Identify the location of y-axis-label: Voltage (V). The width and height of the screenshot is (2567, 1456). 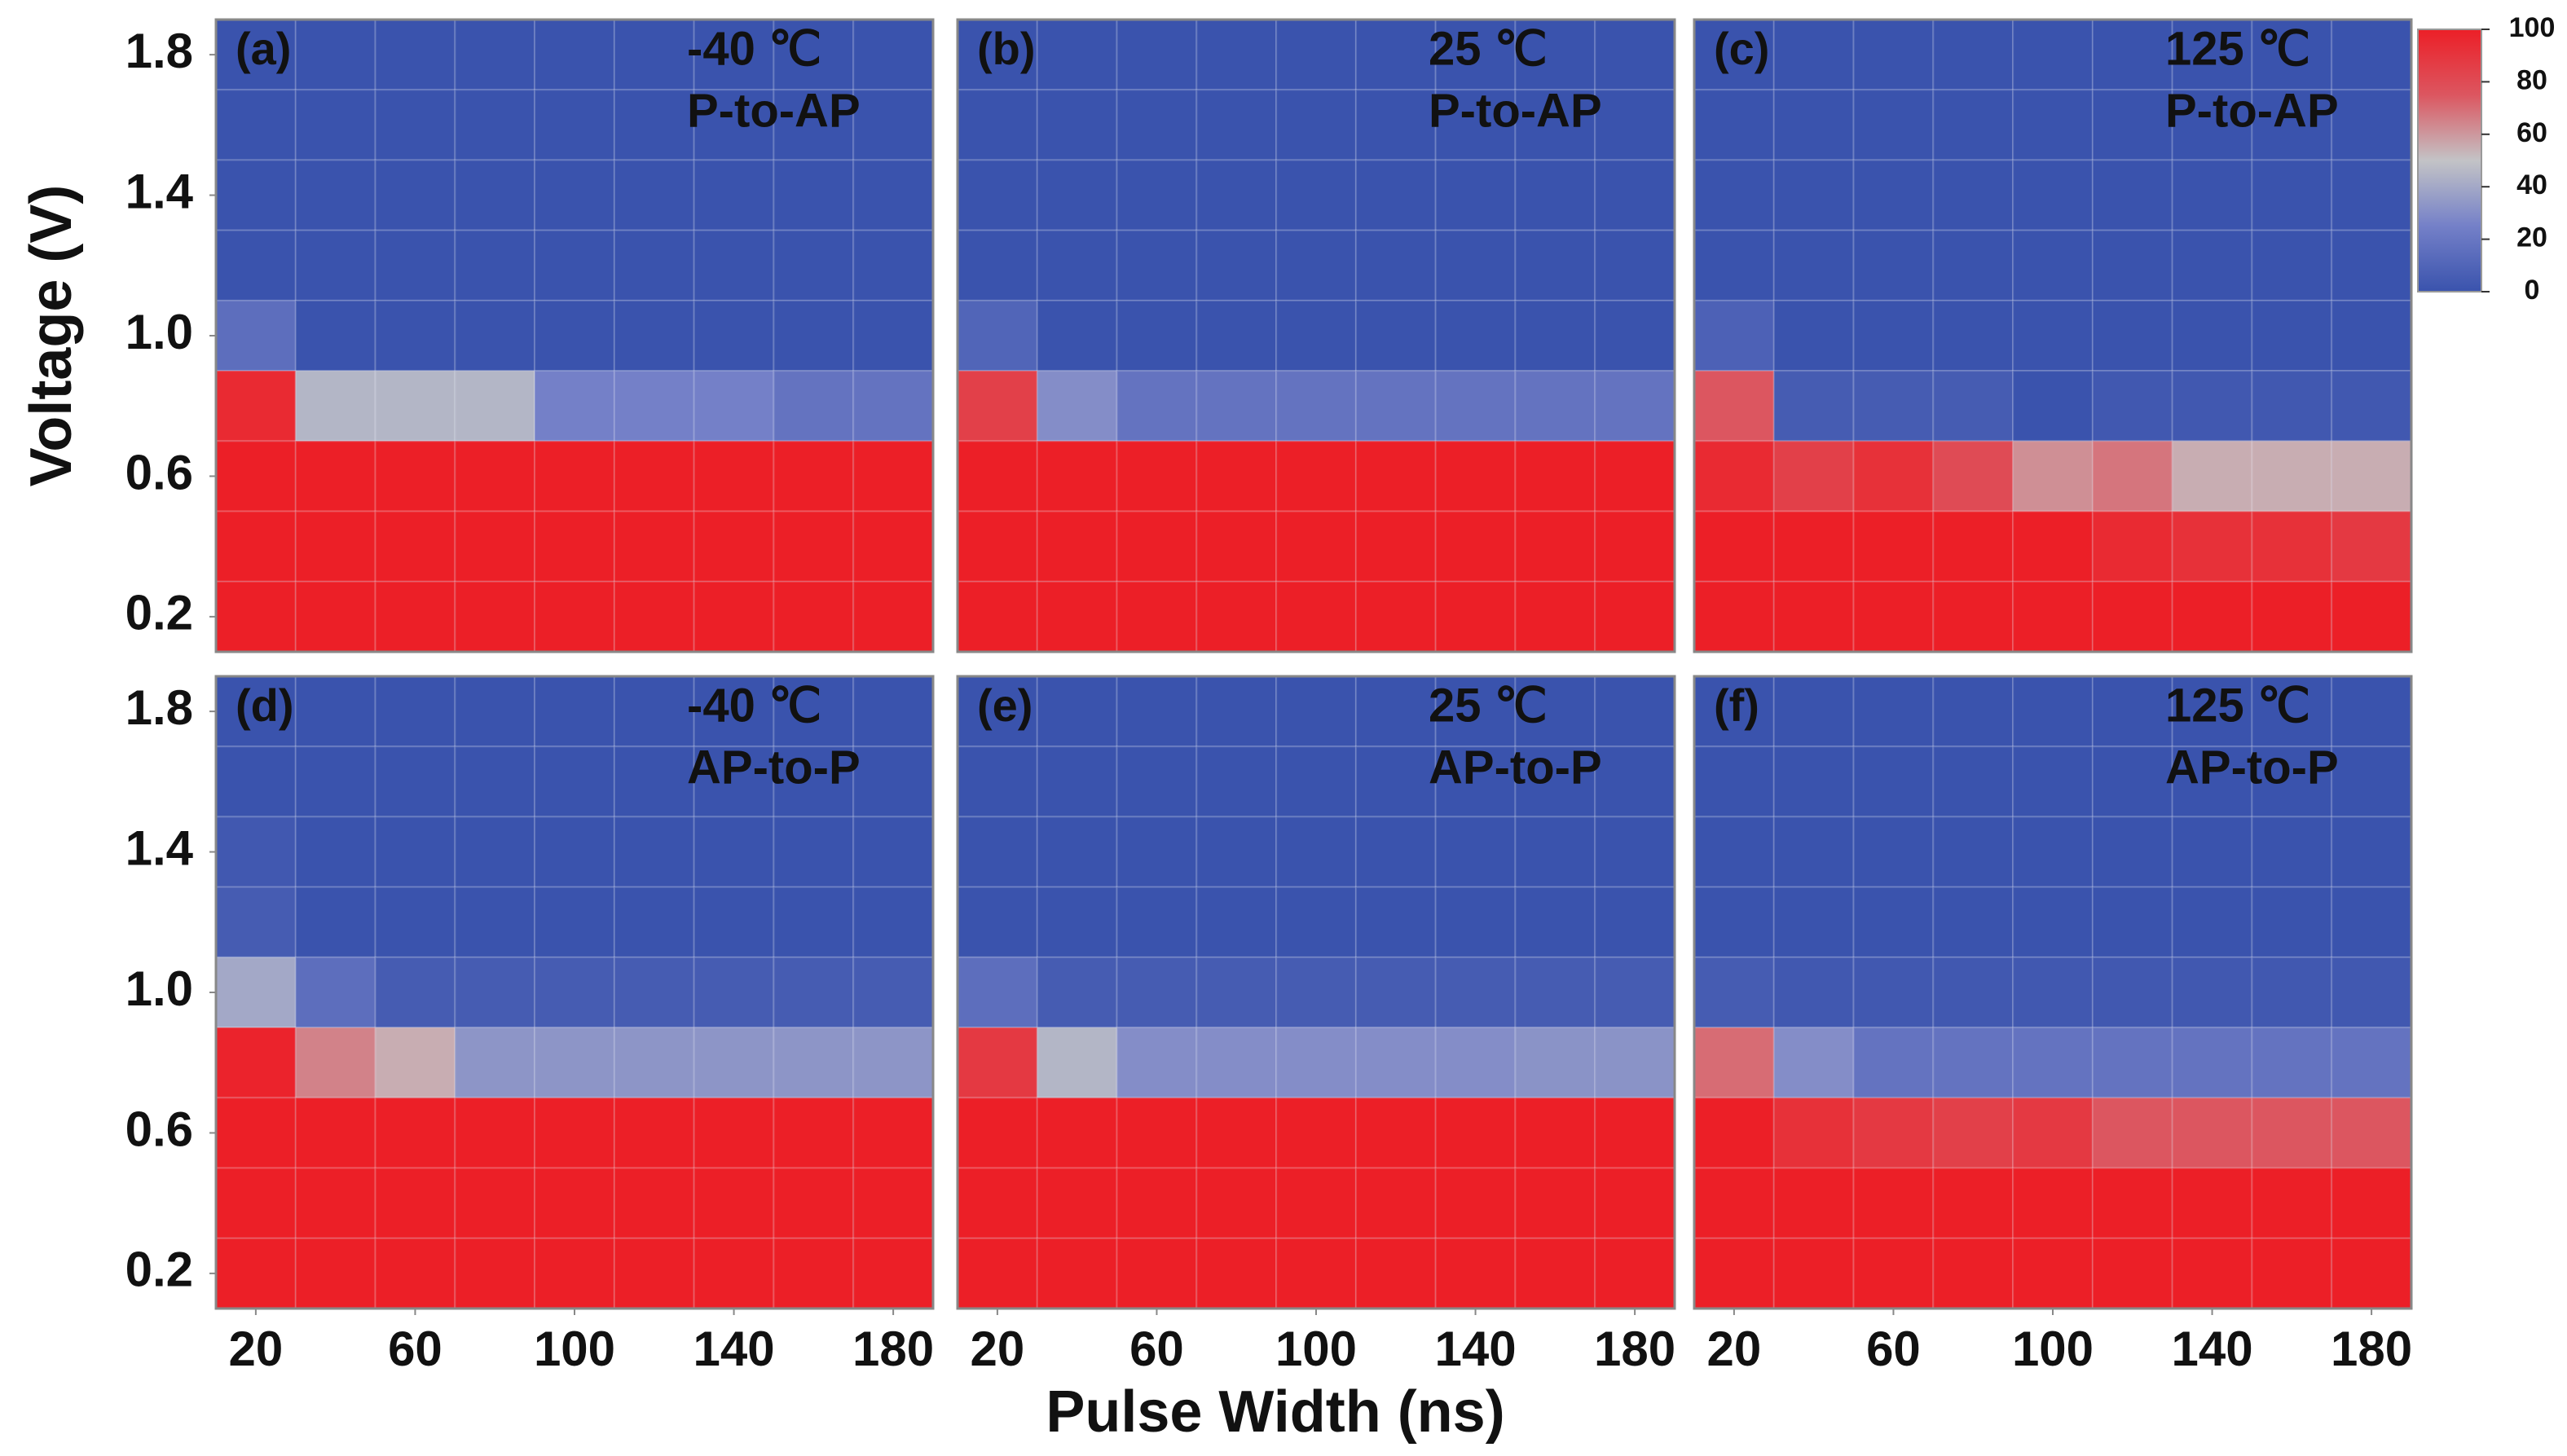
(51, 336).